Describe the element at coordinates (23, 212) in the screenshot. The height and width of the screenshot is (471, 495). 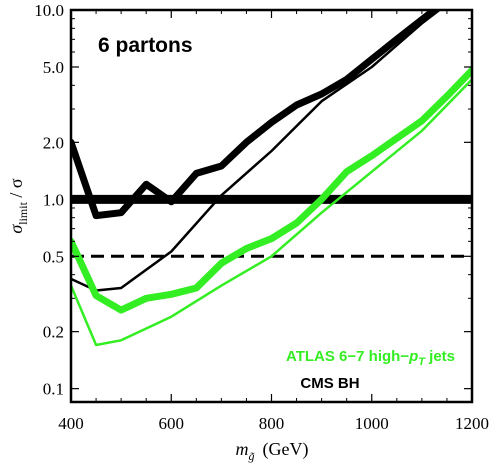
I see `y-axis-subscript: limit` at that location.